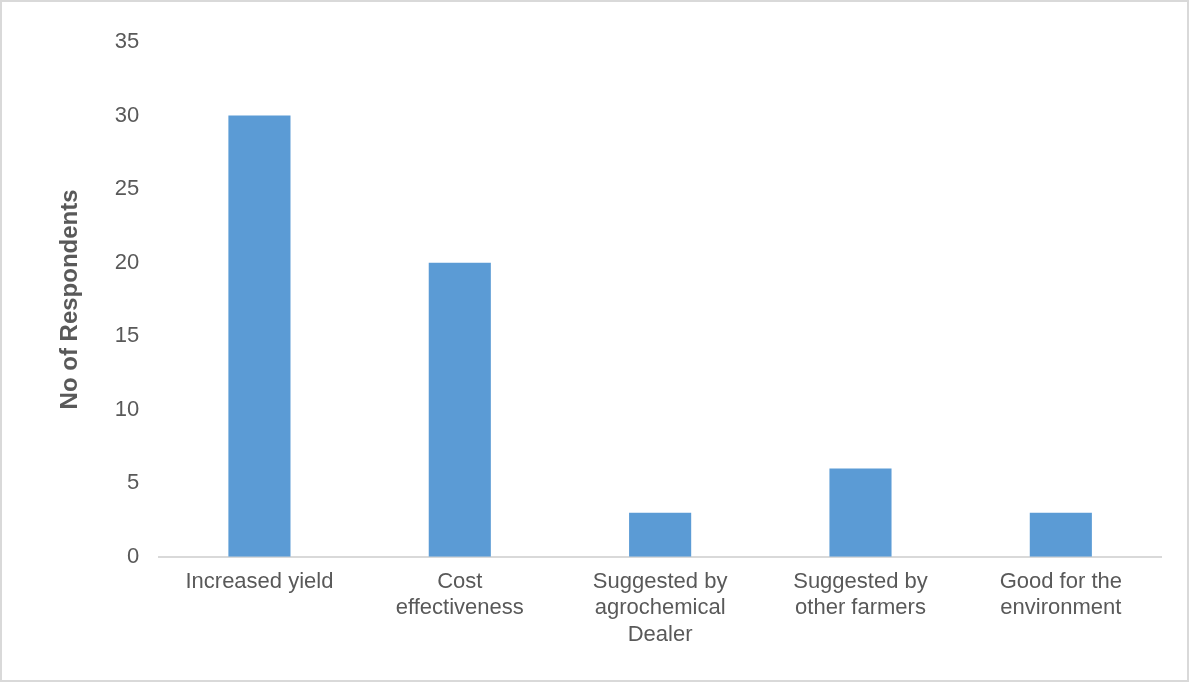 The image size is (1189, 682). I want to click on x-tick-label: Suggested by other farmers, so click(860, 594).